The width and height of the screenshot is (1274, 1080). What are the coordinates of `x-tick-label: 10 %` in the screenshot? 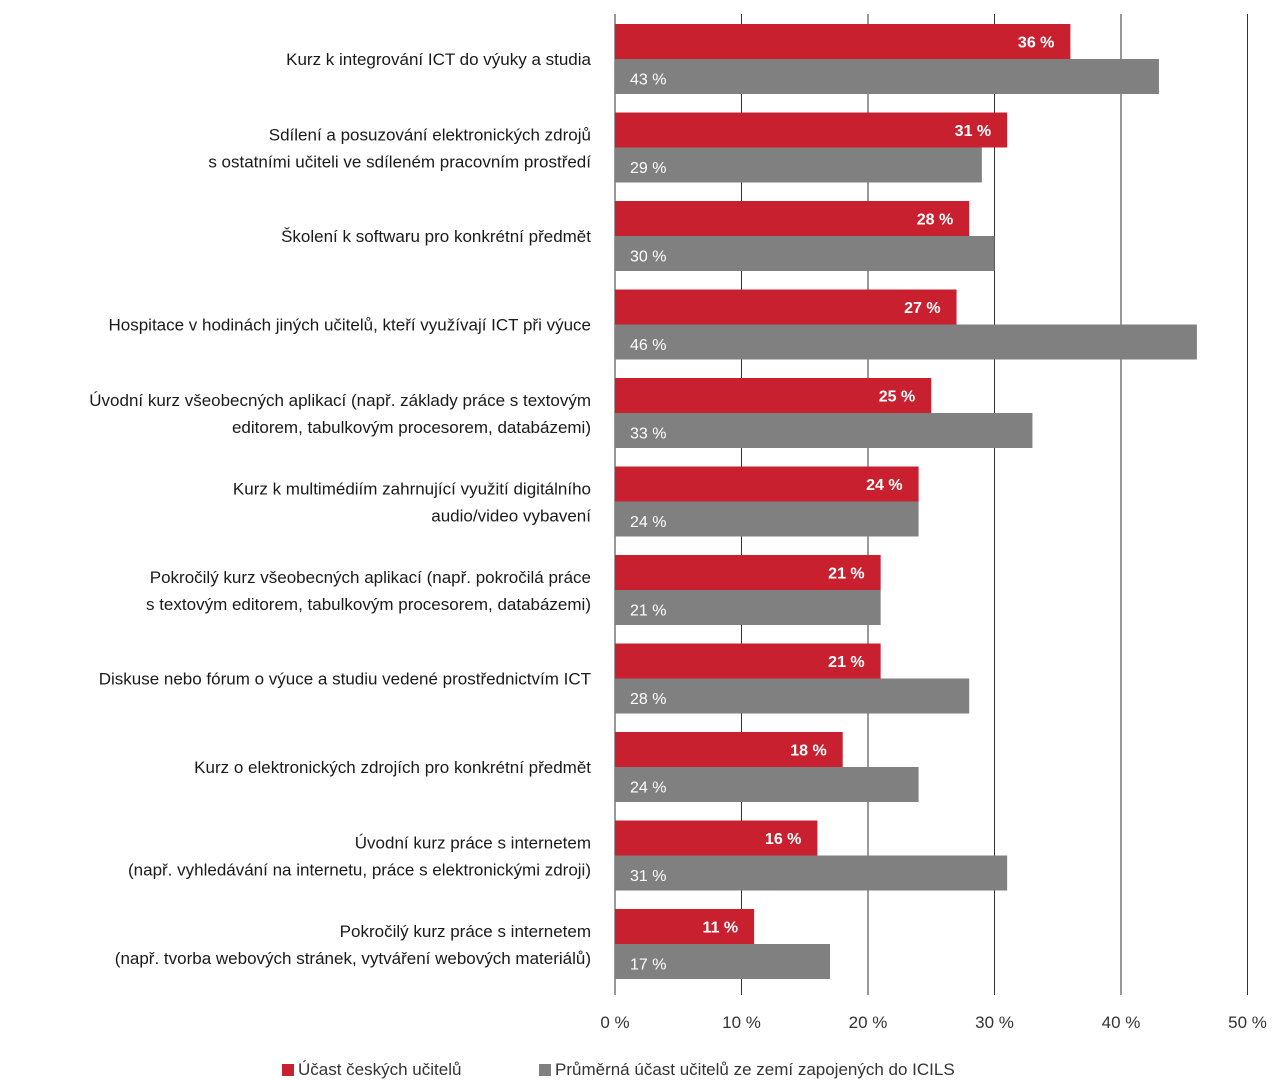 It's located at (741, 1022).